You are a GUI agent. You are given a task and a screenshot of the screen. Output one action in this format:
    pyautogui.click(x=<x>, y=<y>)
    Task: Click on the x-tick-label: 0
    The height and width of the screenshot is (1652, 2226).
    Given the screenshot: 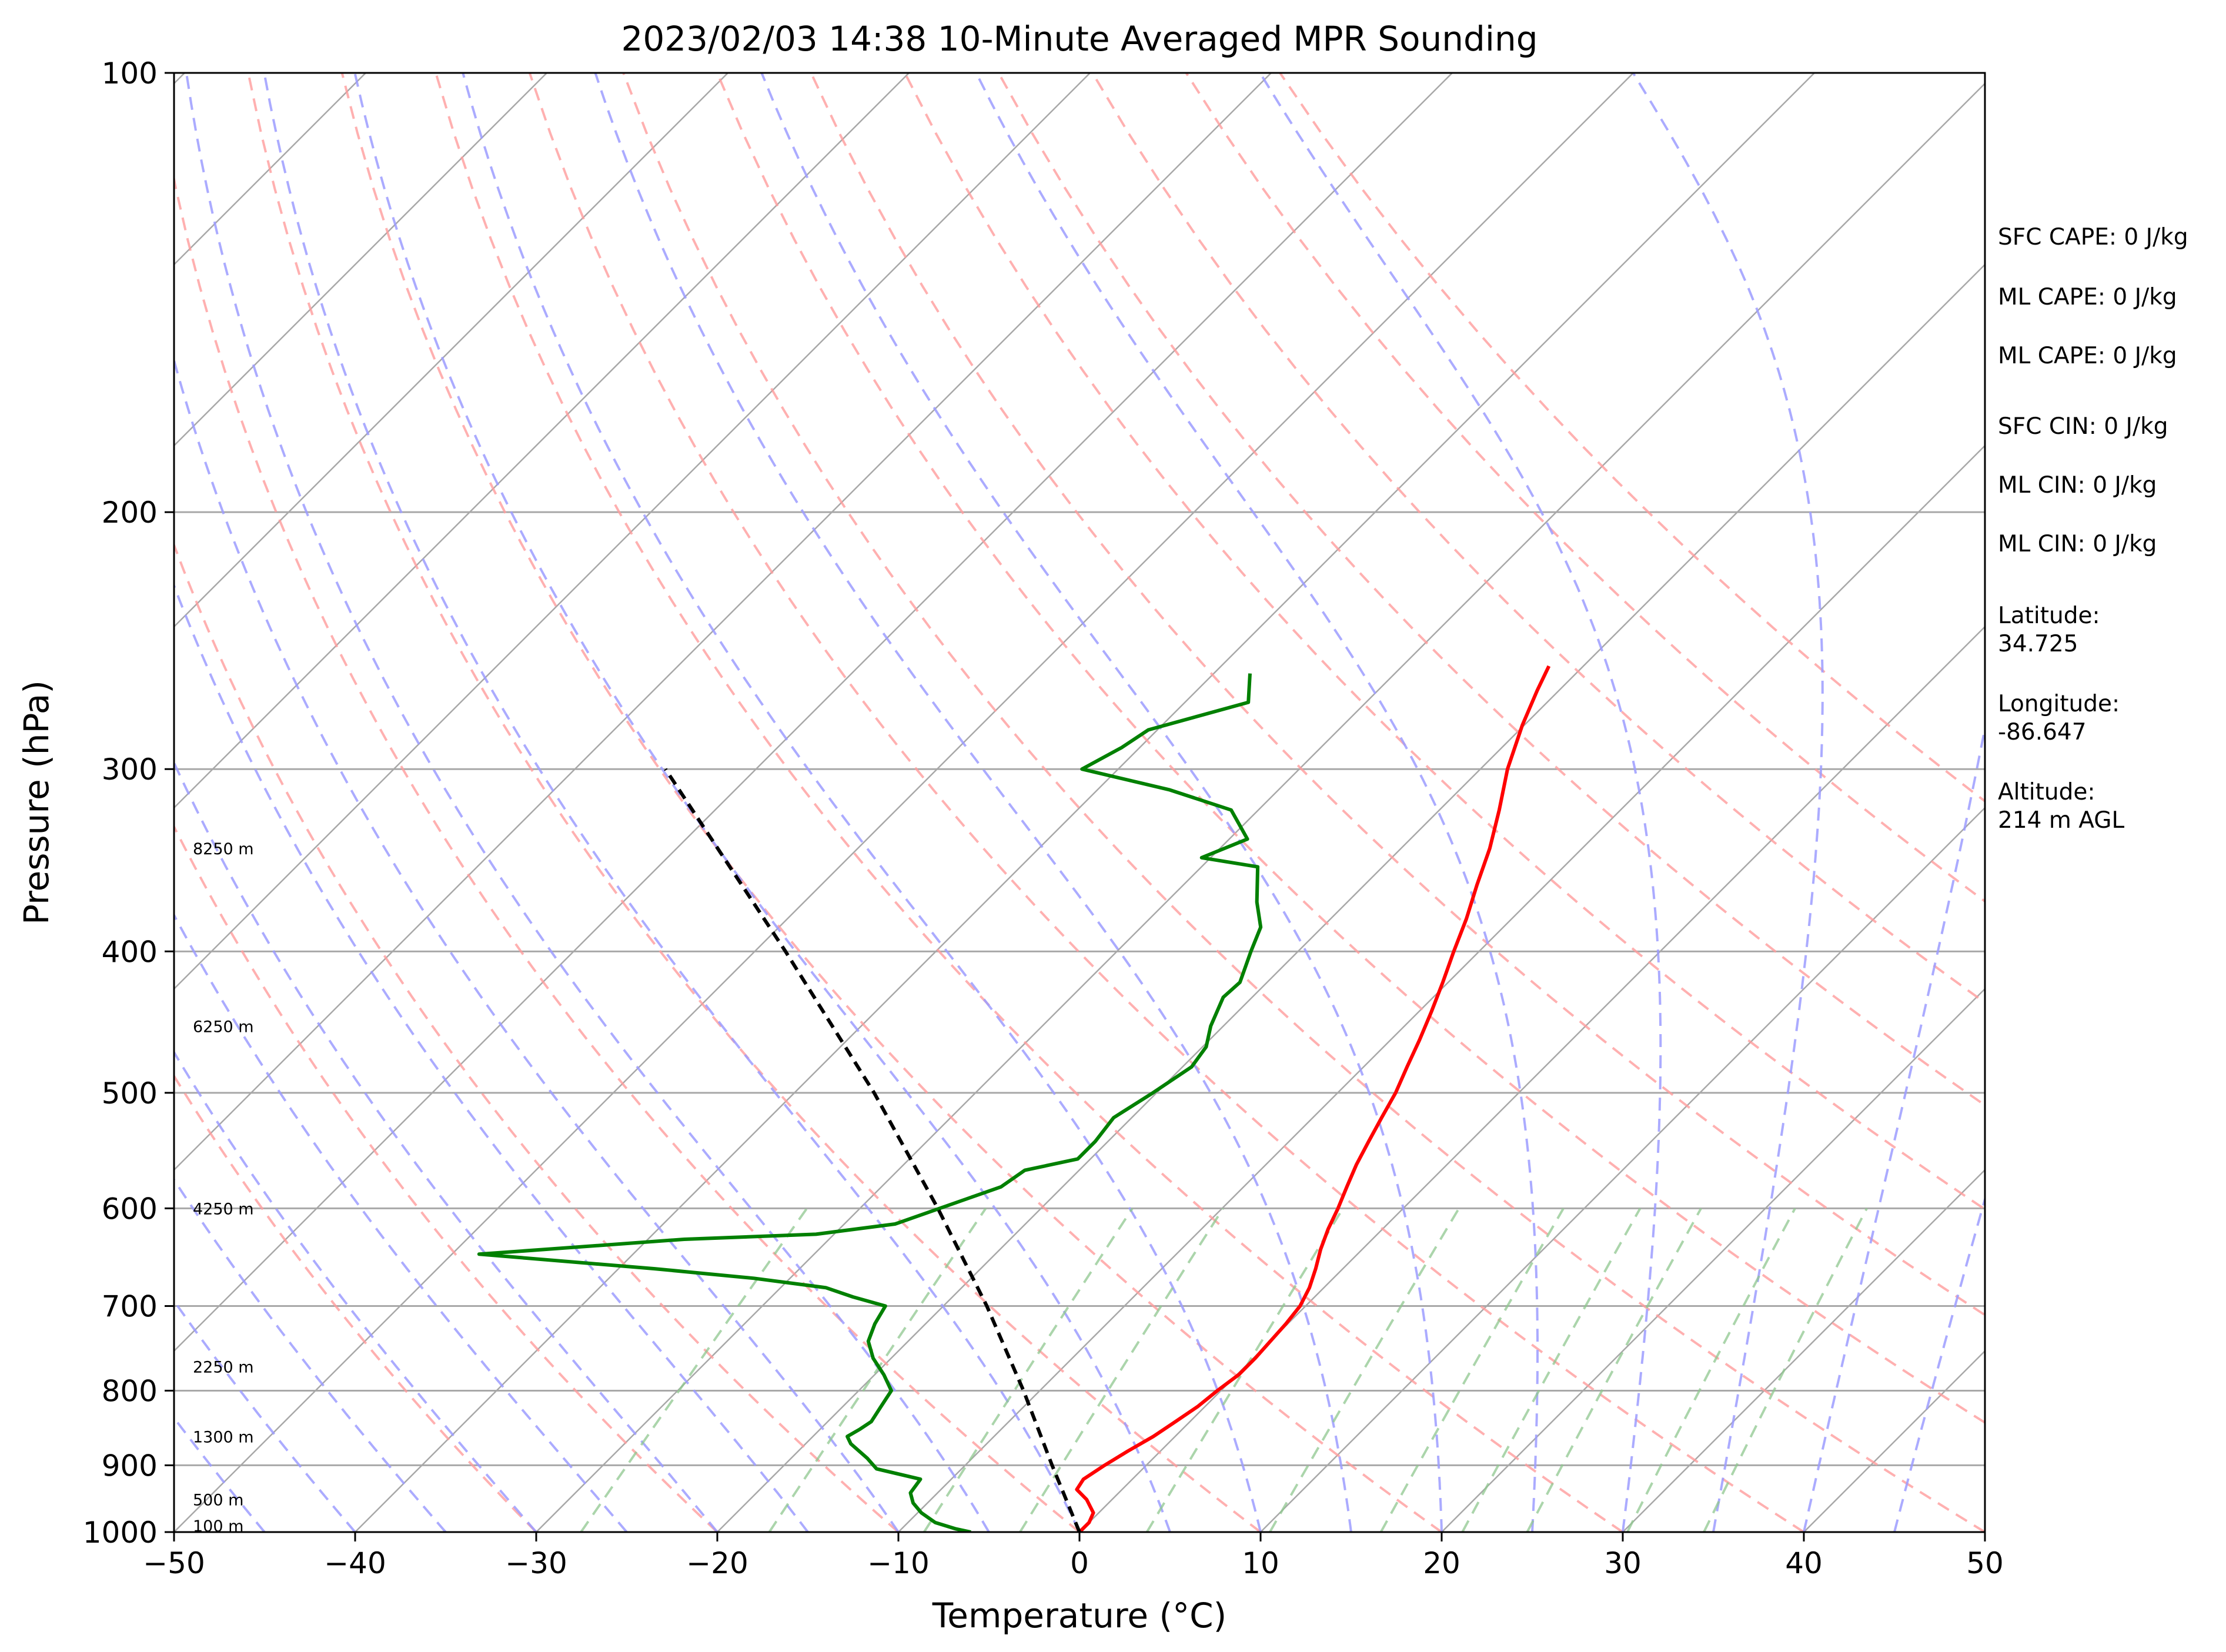 What is the action you would take?
    pyautogui.click(x=1080, y=1563)
    